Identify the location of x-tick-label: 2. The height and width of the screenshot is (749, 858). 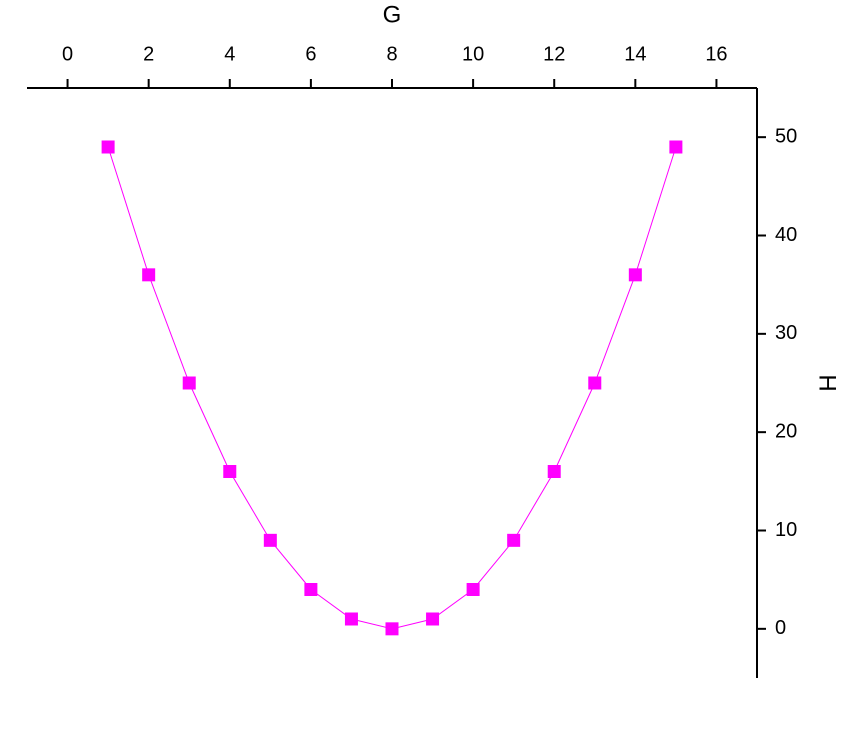
(148, 54).